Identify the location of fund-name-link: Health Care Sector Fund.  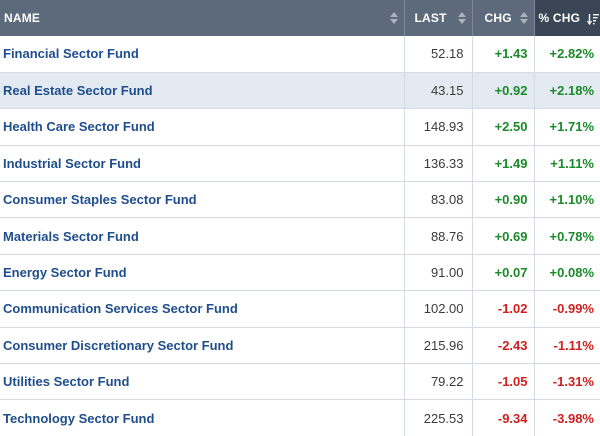
(202, 127).